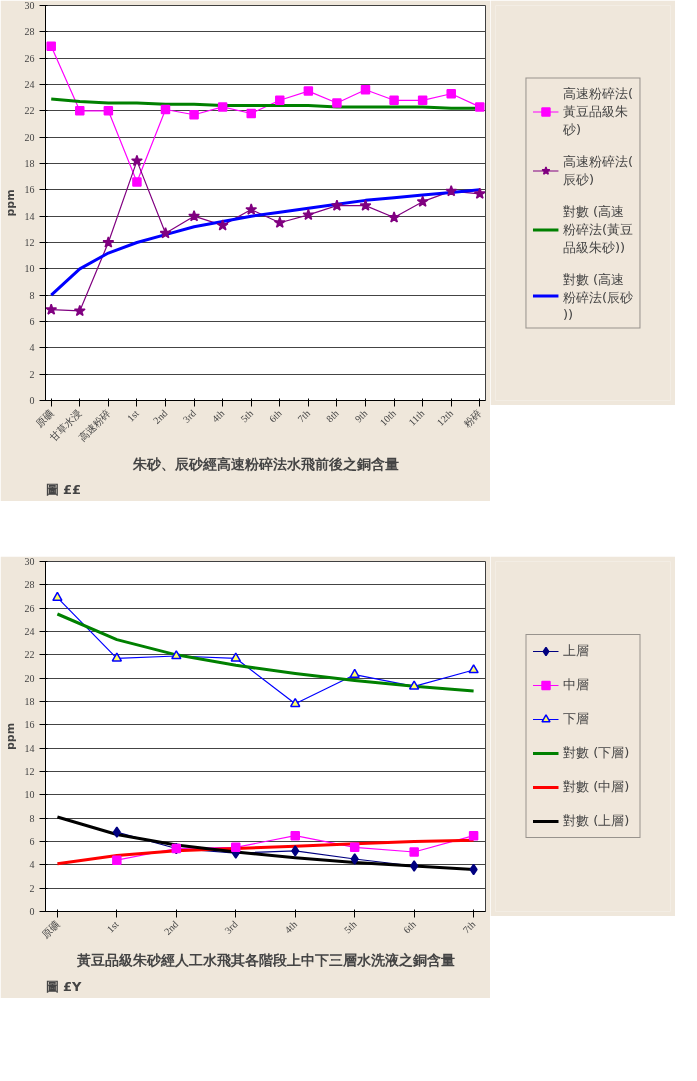 Image resolution: width=697 pixels, height=1081 pixels. I want to click on legend-label: 對數 (高速粉碎法(黃豆品級朱砂)), so click(598, 229).